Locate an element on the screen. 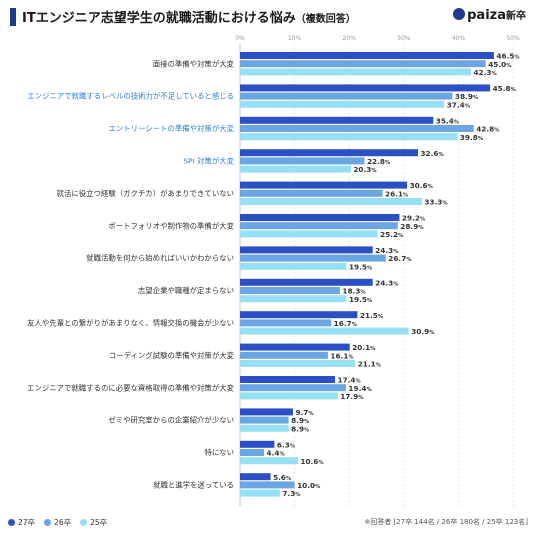  data-label: 30.6% is located at coordinates (422, 185).